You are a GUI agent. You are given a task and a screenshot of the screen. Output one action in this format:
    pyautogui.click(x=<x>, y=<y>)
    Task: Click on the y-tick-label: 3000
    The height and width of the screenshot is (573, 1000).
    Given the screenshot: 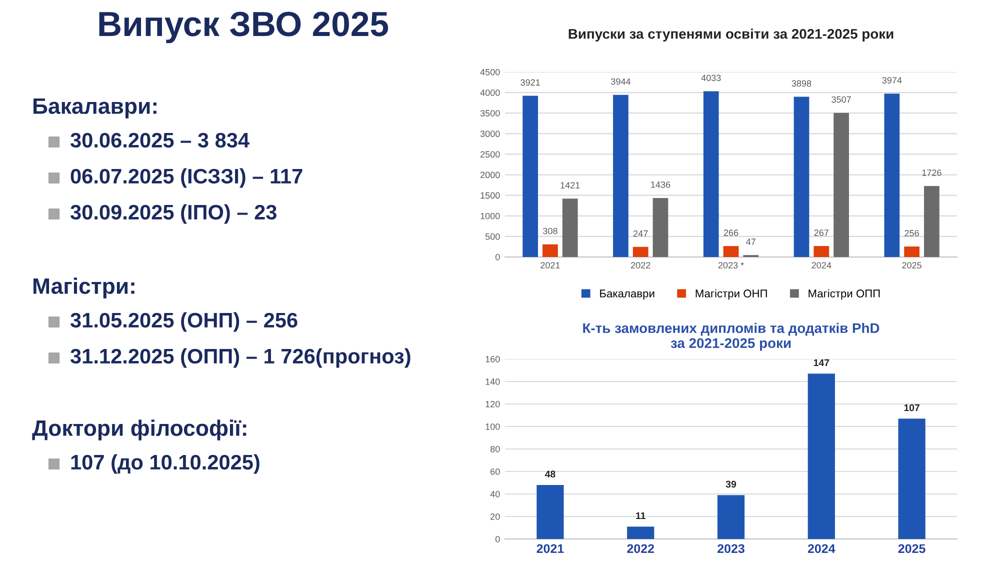 What is the action you would take?
    pyautogui.click(x=490, y=134)
    